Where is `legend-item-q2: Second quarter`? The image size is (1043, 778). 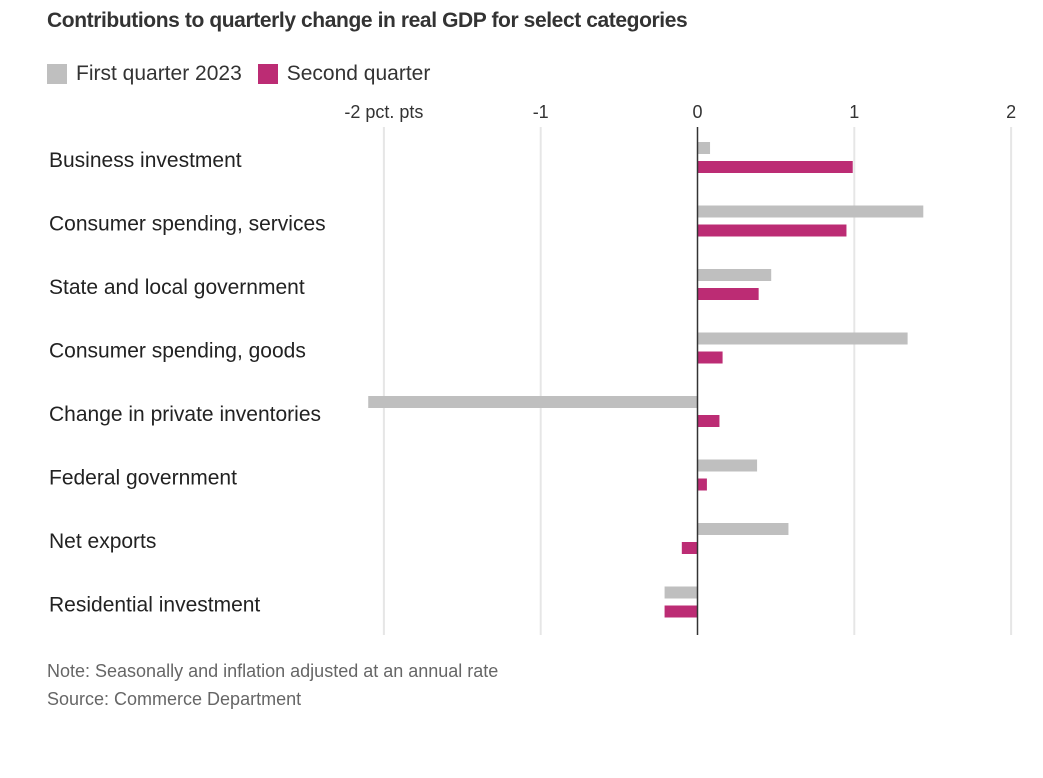
legend-item-q2: Second quarter is located at coordinates (344, 74).